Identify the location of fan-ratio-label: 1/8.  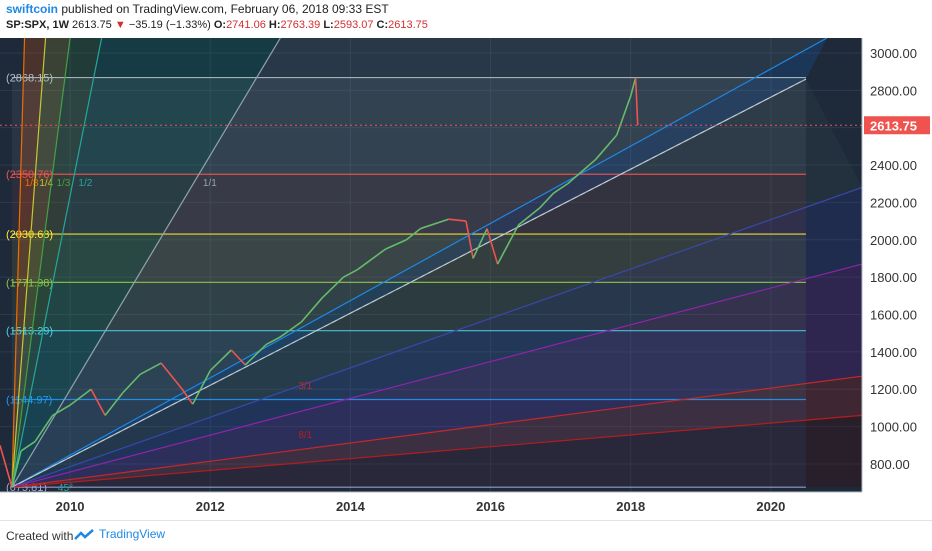
(32, 183).